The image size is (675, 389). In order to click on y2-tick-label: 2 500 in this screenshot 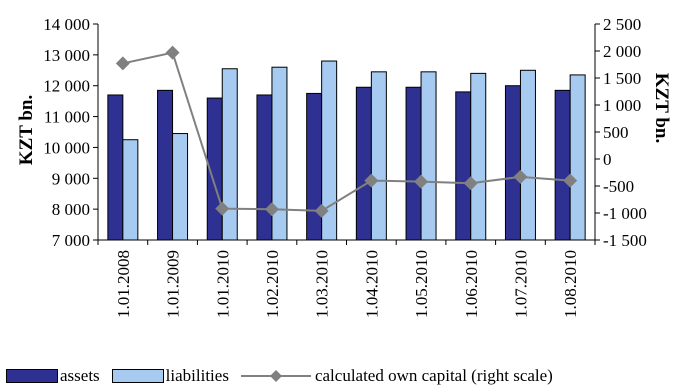, I will do `click(622, 24)`.